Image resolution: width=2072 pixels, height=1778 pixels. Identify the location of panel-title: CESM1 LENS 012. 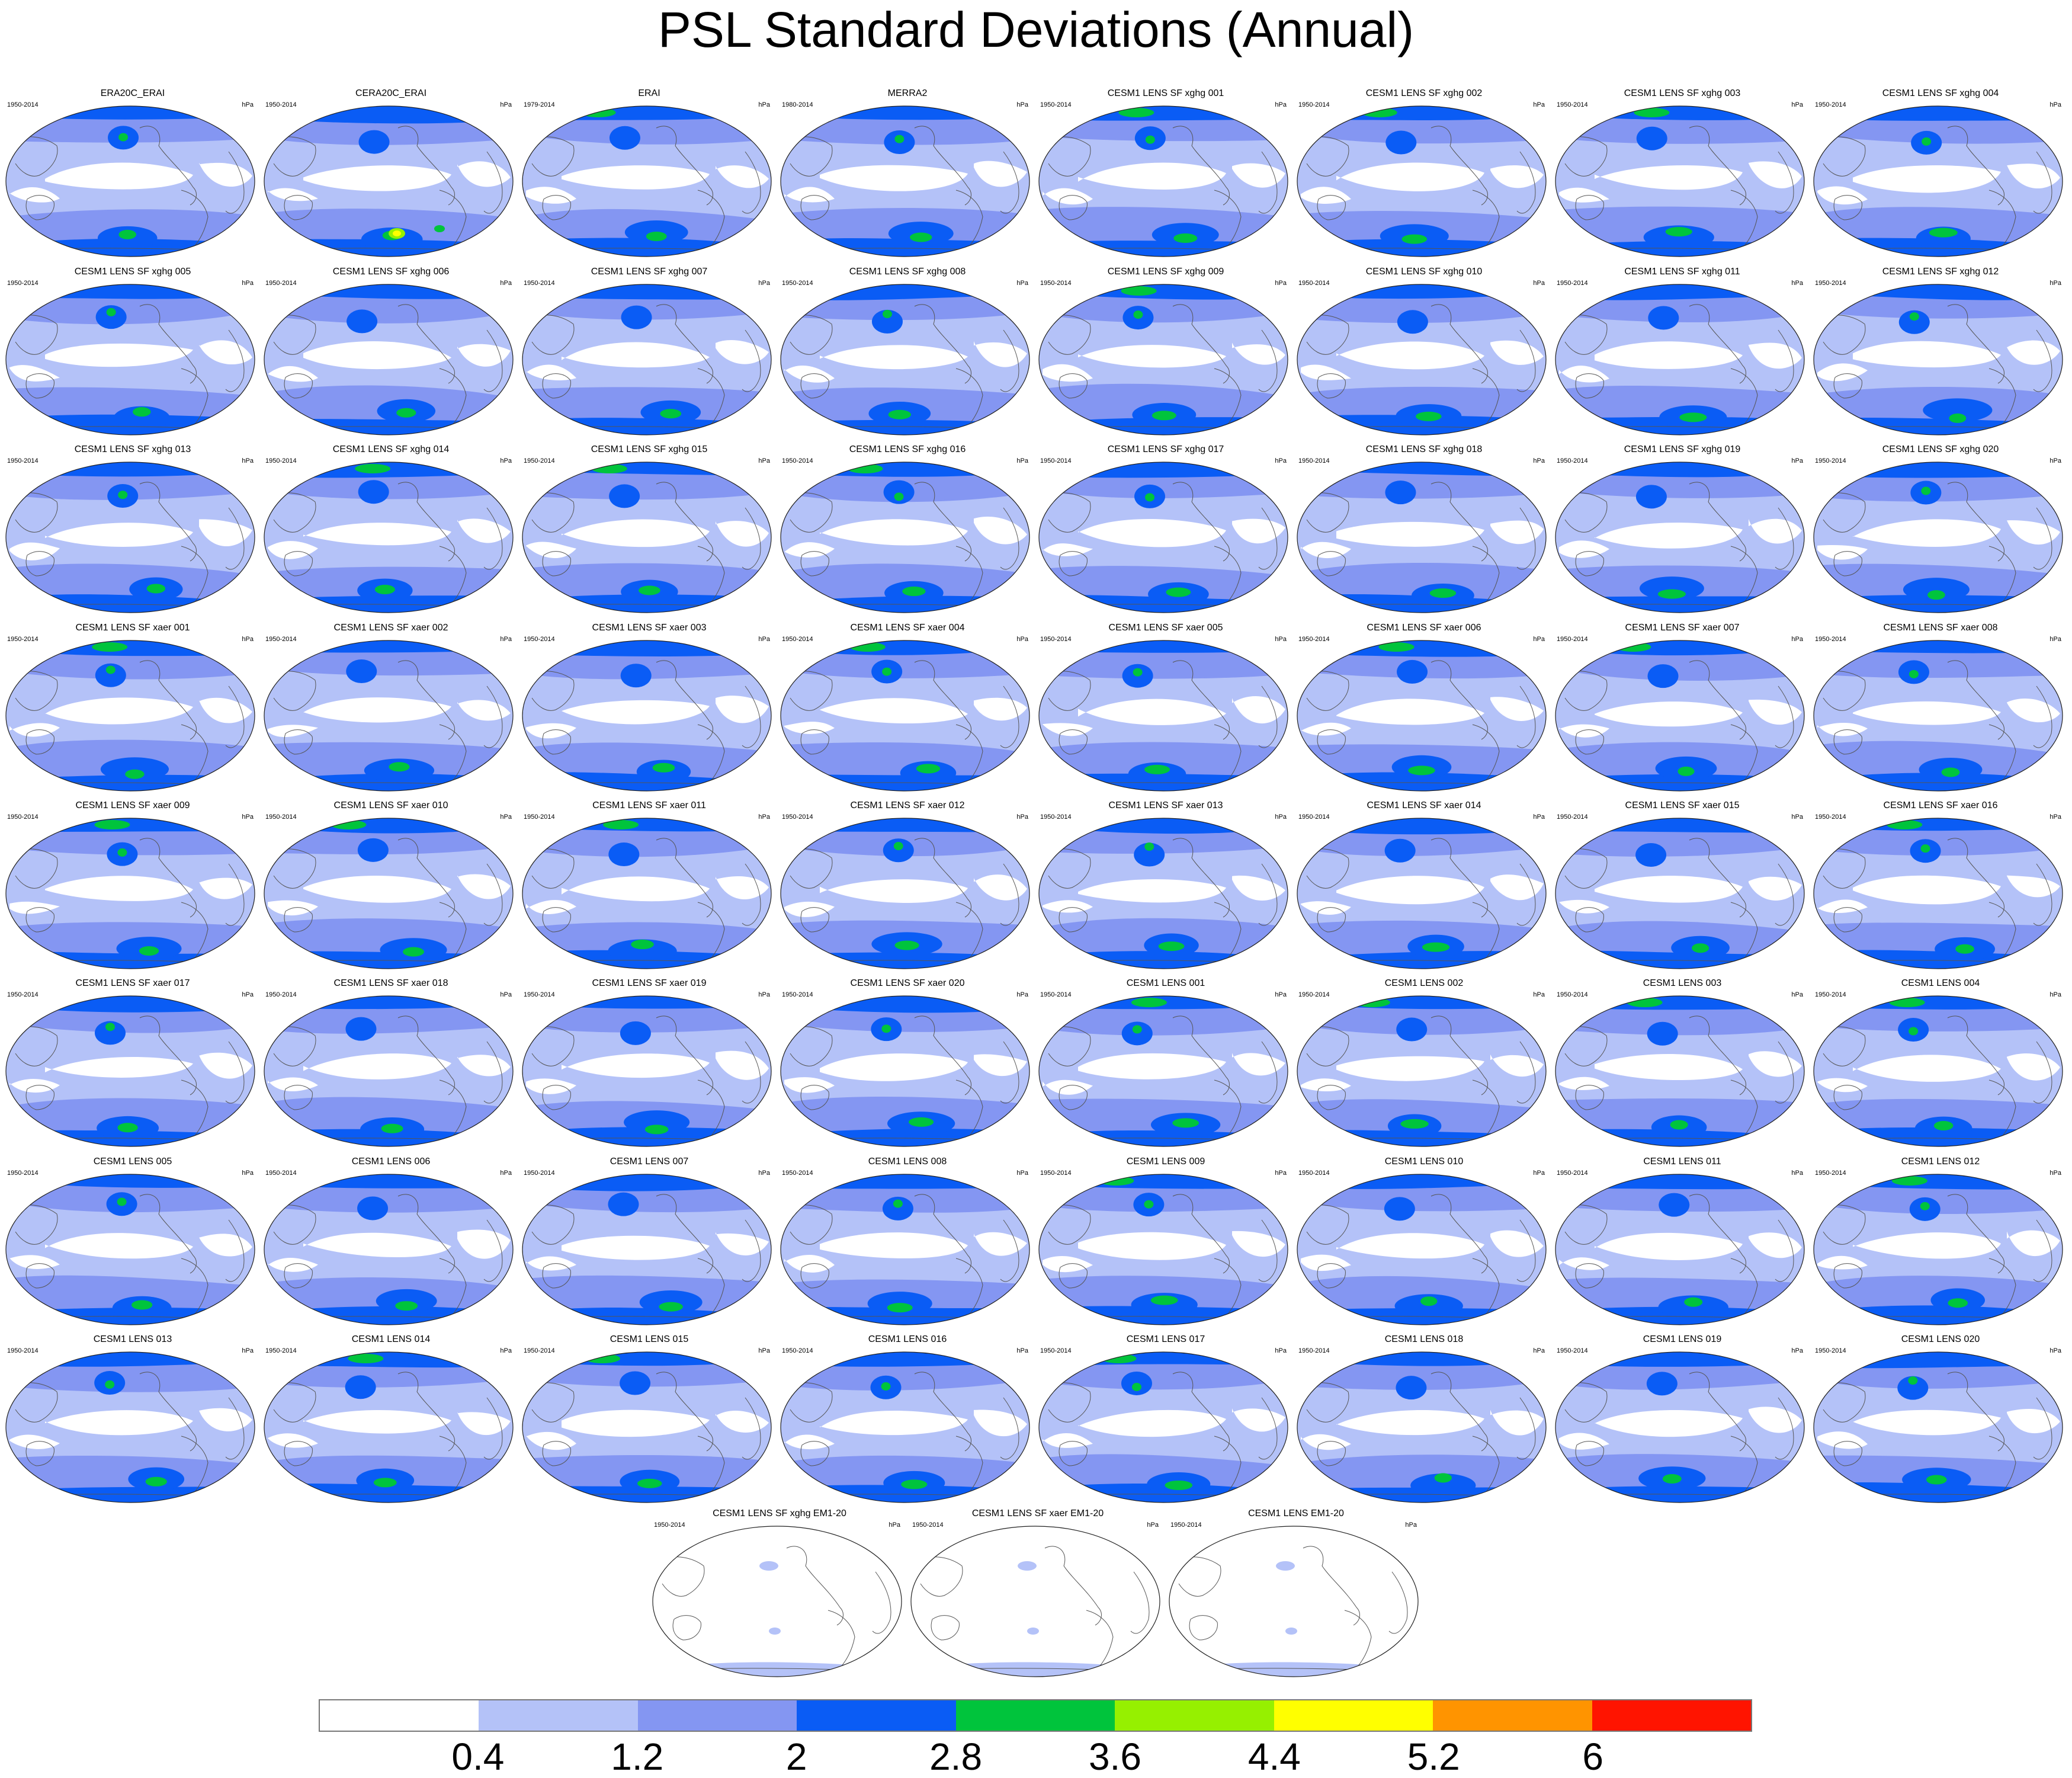
(1940, 1161).